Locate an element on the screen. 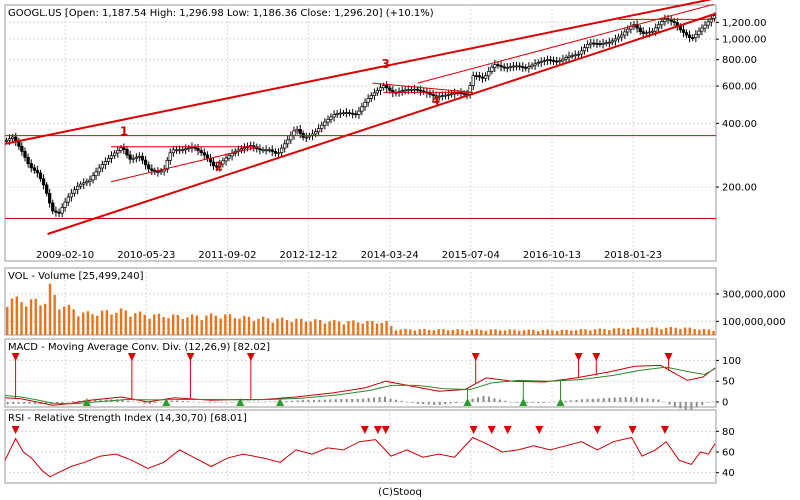 The image size is (800, 500). price-y-tick-label: 200.00 is located at coordinates (739, 188).